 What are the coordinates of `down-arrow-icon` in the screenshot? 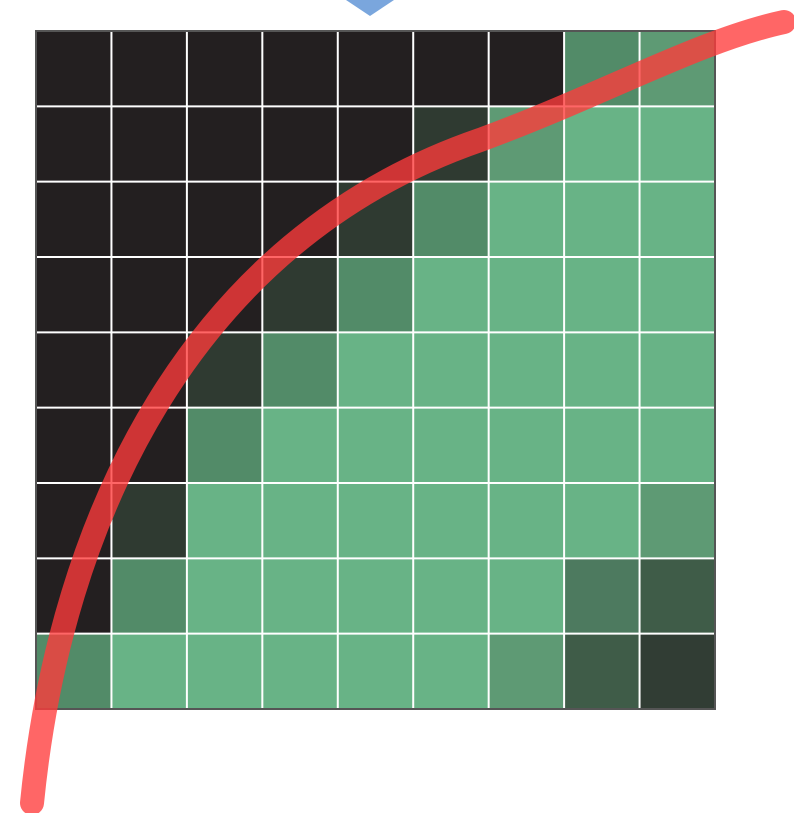 It's located at (370, 8).